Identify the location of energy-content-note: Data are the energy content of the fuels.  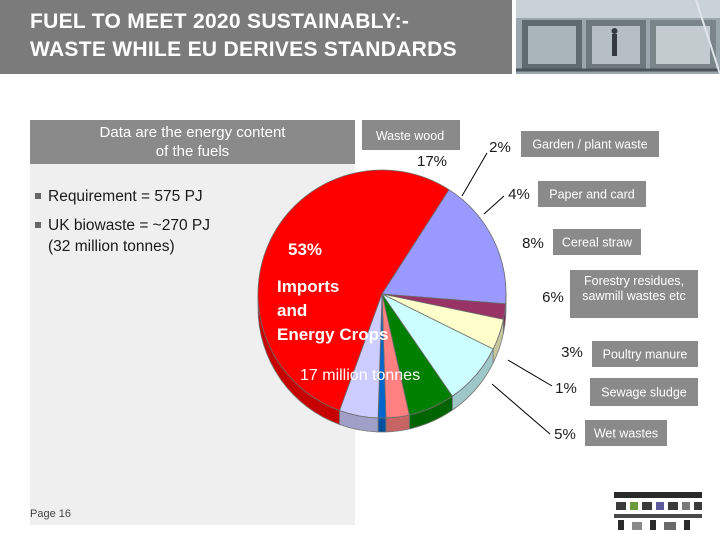
(192, 142).